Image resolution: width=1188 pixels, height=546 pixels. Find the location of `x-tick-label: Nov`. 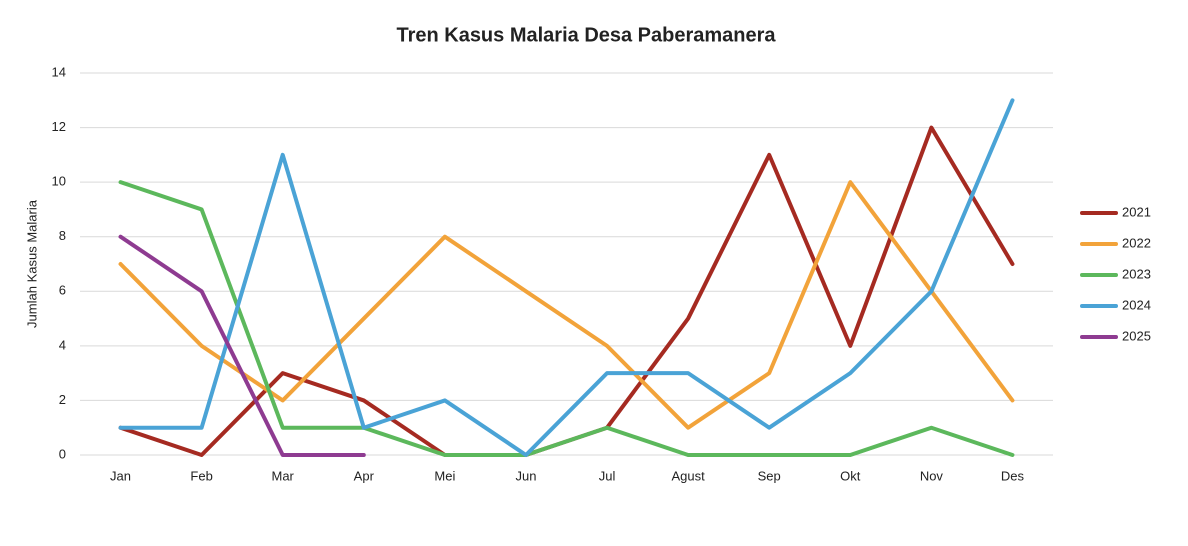

x-tick-label: Nov is located at coordinates (932, 475).